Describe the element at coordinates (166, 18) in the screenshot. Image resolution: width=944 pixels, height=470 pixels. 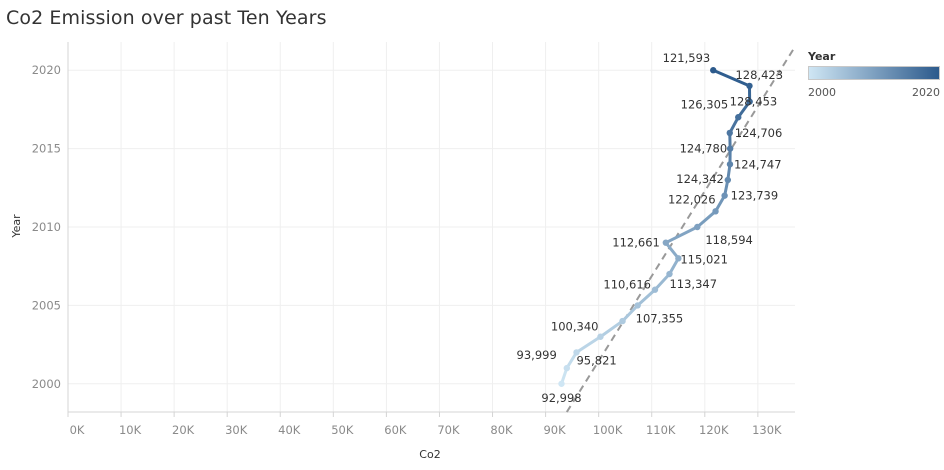
I see `chart-title: Co2 Emission over past Ten Years` at that location.